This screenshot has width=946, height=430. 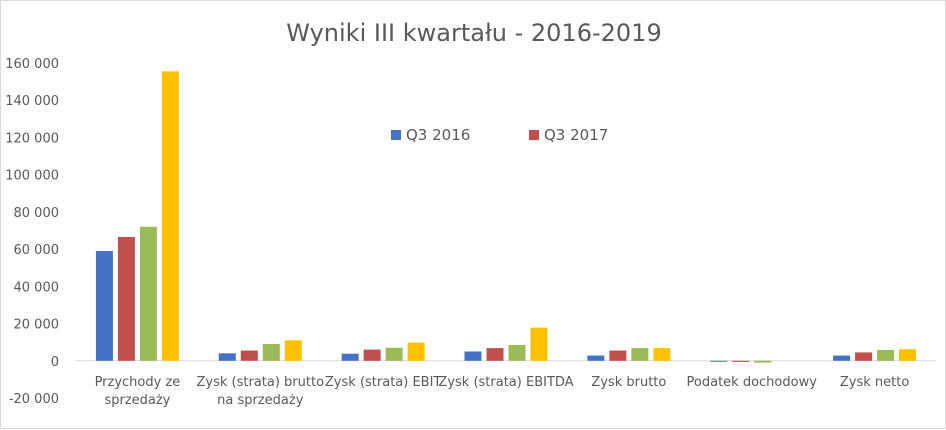 I want to click on category-label: Zysk (strata) EBIT, so click(x=383, y=382).